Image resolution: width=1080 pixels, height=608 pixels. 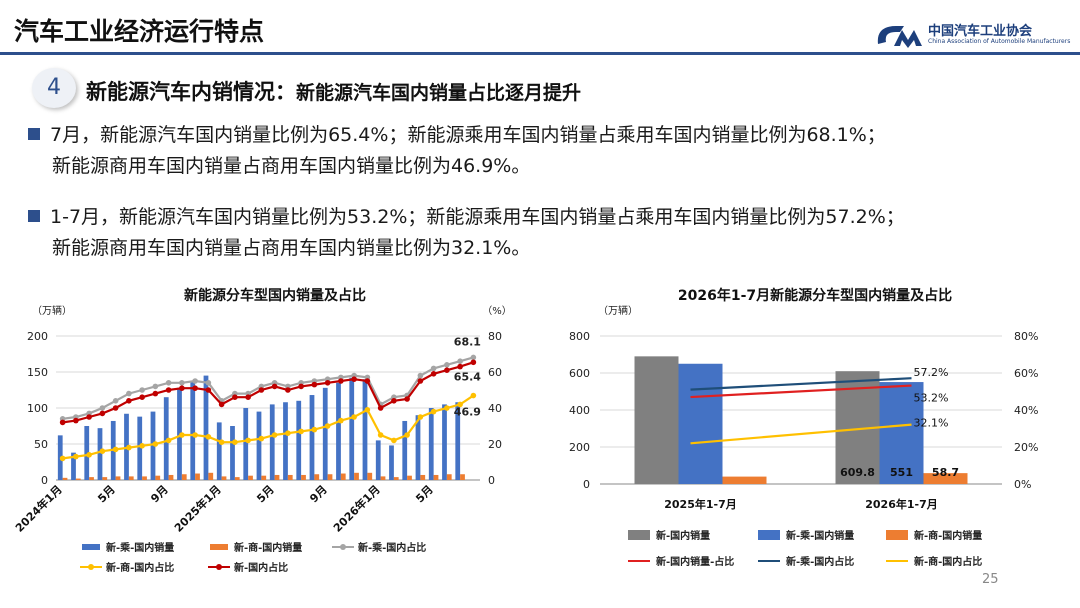 I want to click on chart2-legend-label: 新-国内销量-占比, so click(x=695, y=561).